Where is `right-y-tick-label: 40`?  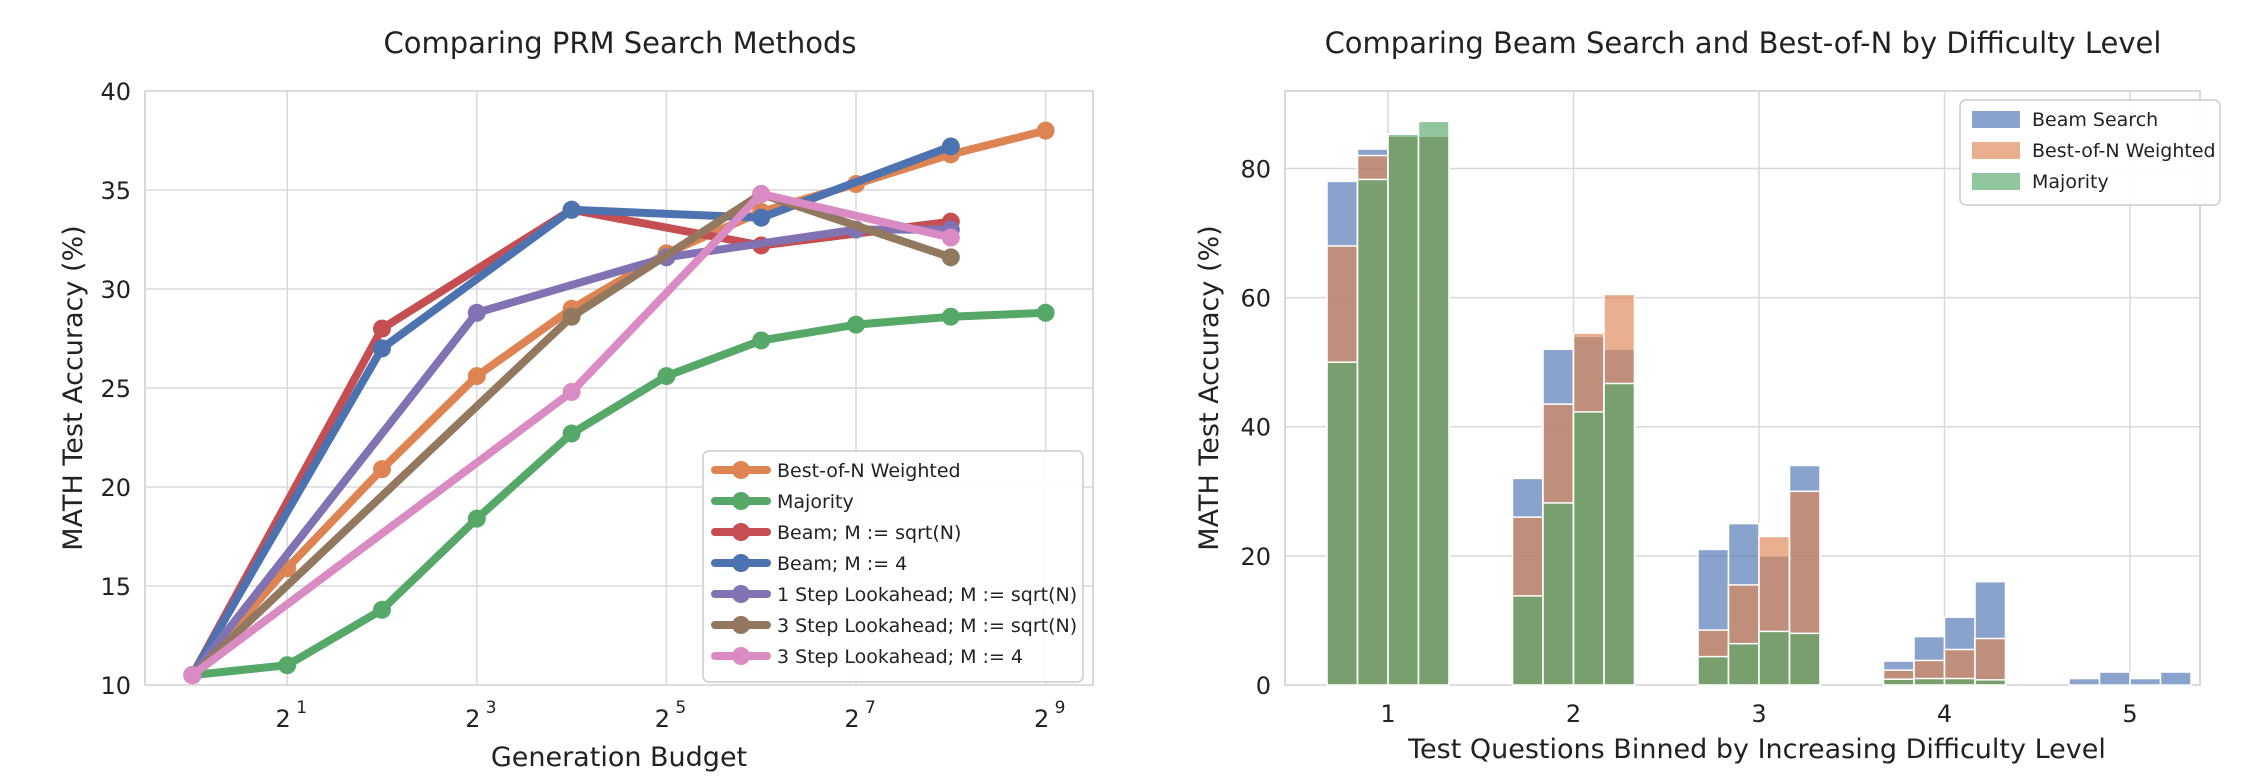
right-y-tick-label: 40 is located at coordinates (1255, 428).